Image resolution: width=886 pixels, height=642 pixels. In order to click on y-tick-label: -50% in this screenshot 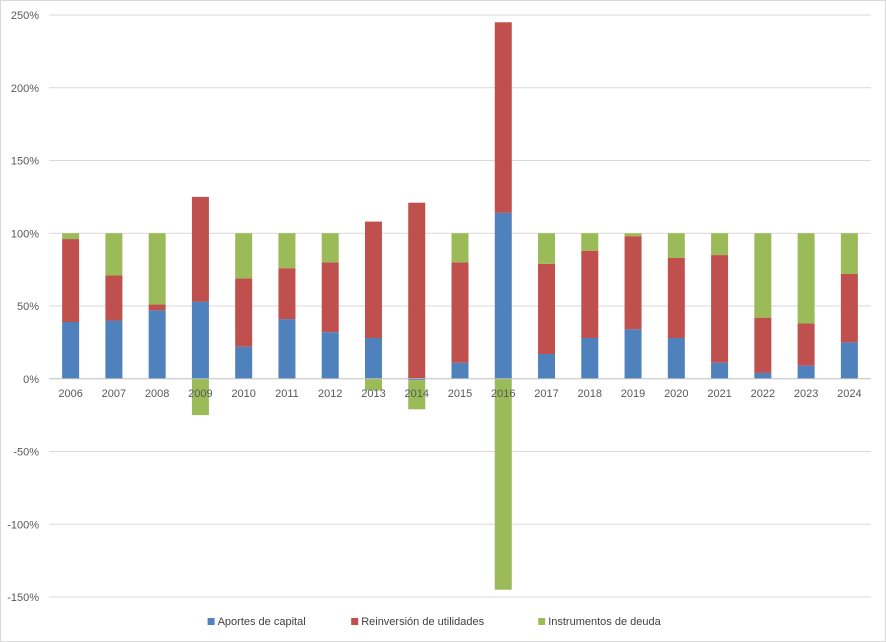, I will do `click(26, 453)`.